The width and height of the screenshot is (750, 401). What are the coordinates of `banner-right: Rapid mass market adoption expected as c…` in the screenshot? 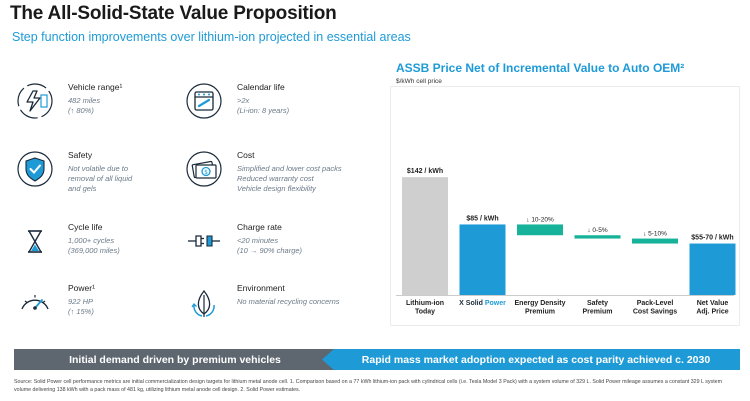 It's located at (531, 359).